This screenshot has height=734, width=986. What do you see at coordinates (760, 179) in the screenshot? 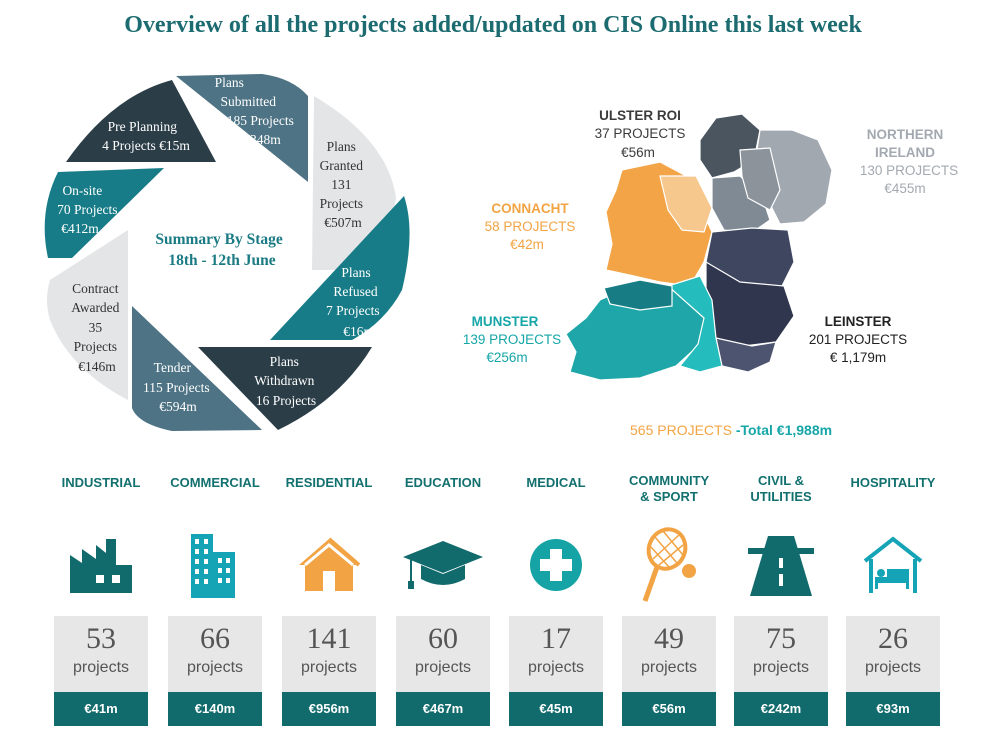
I see `map-ni-west` at bounding box center [760, 179].